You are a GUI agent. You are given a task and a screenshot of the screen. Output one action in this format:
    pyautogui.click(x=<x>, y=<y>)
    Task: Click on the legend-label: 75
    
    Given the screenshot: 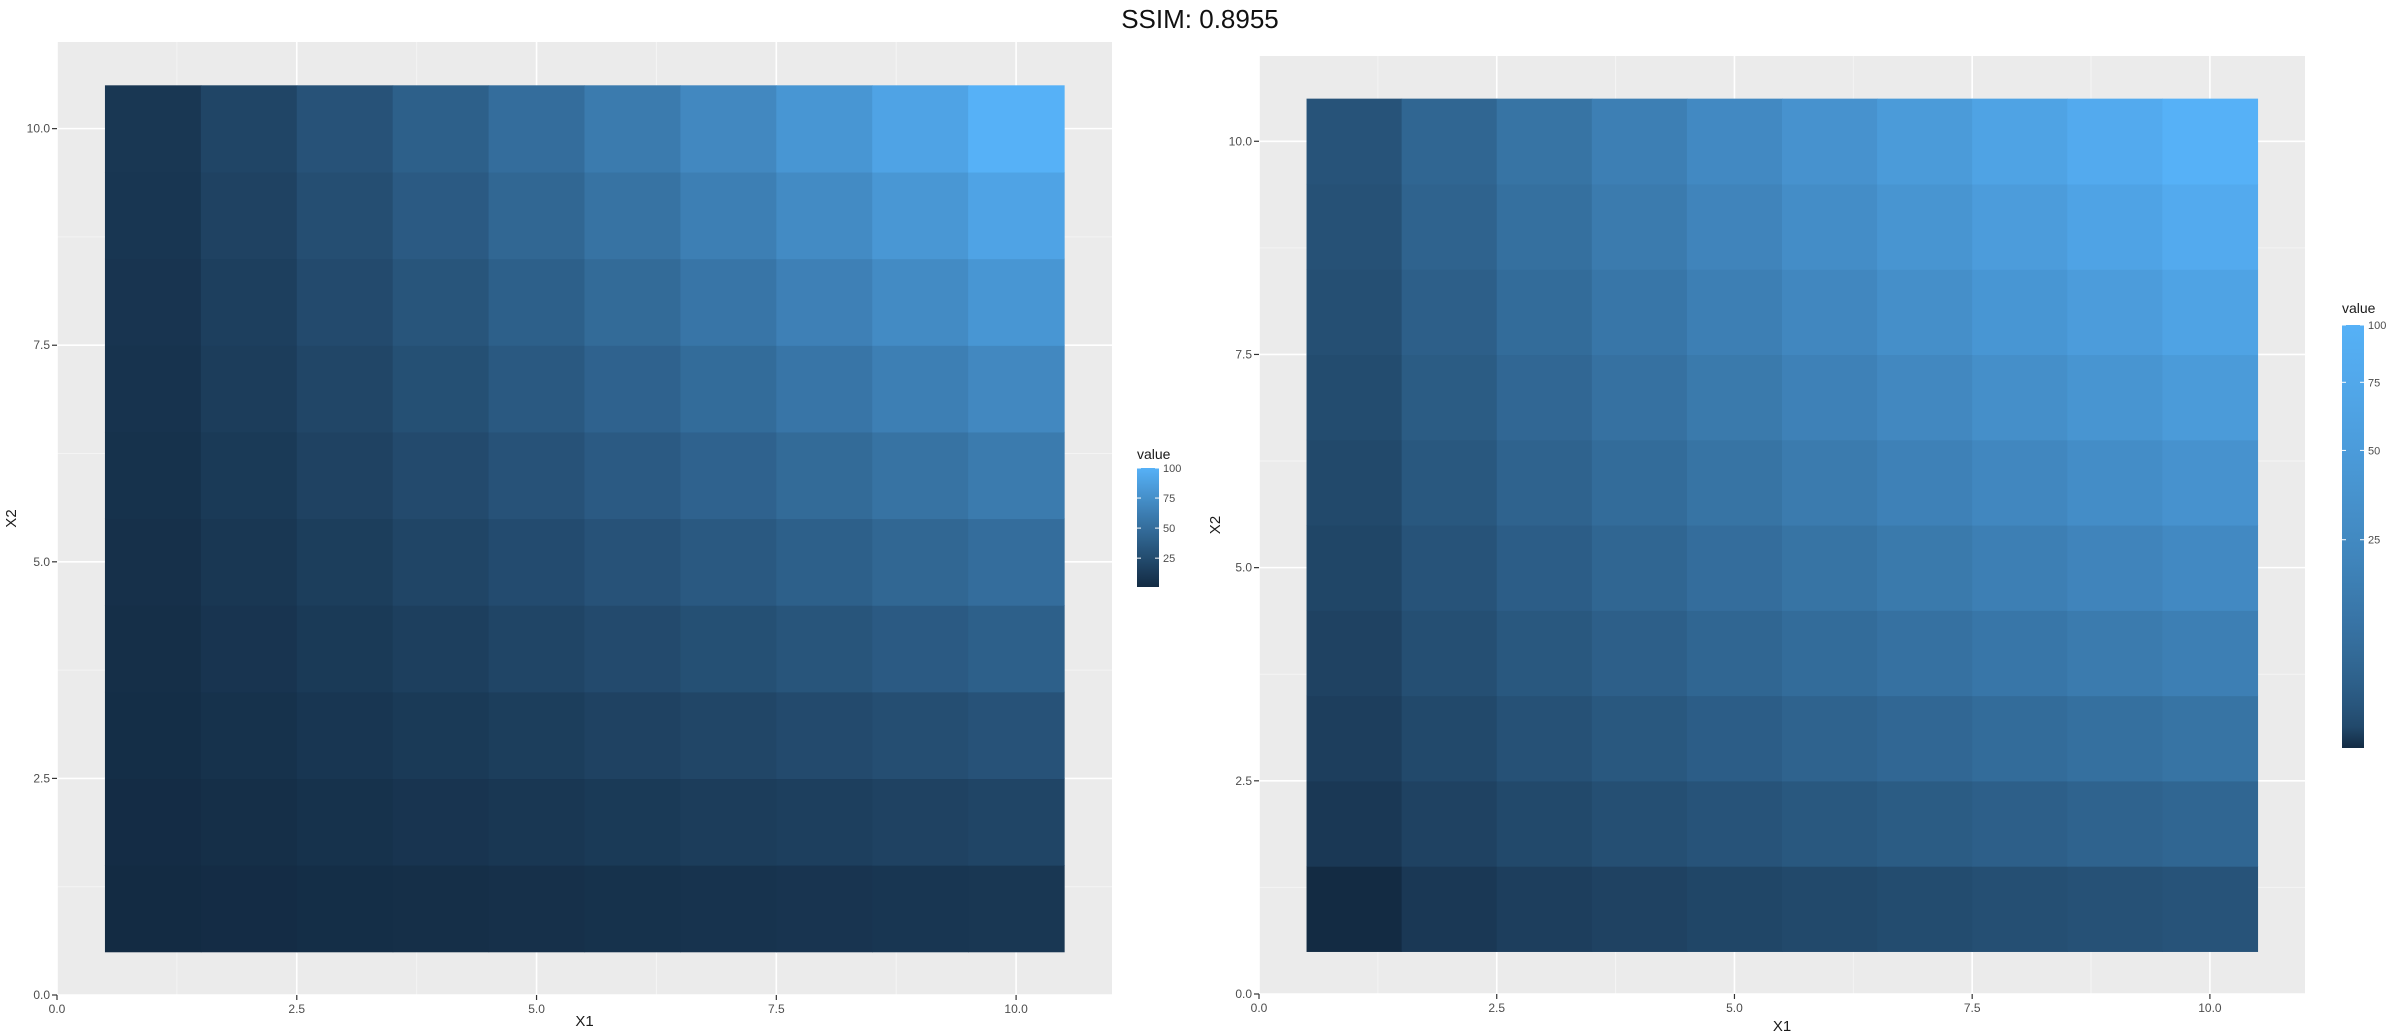 What is the action you would take?
    pyautogui.click(x=1169, y=499)
    